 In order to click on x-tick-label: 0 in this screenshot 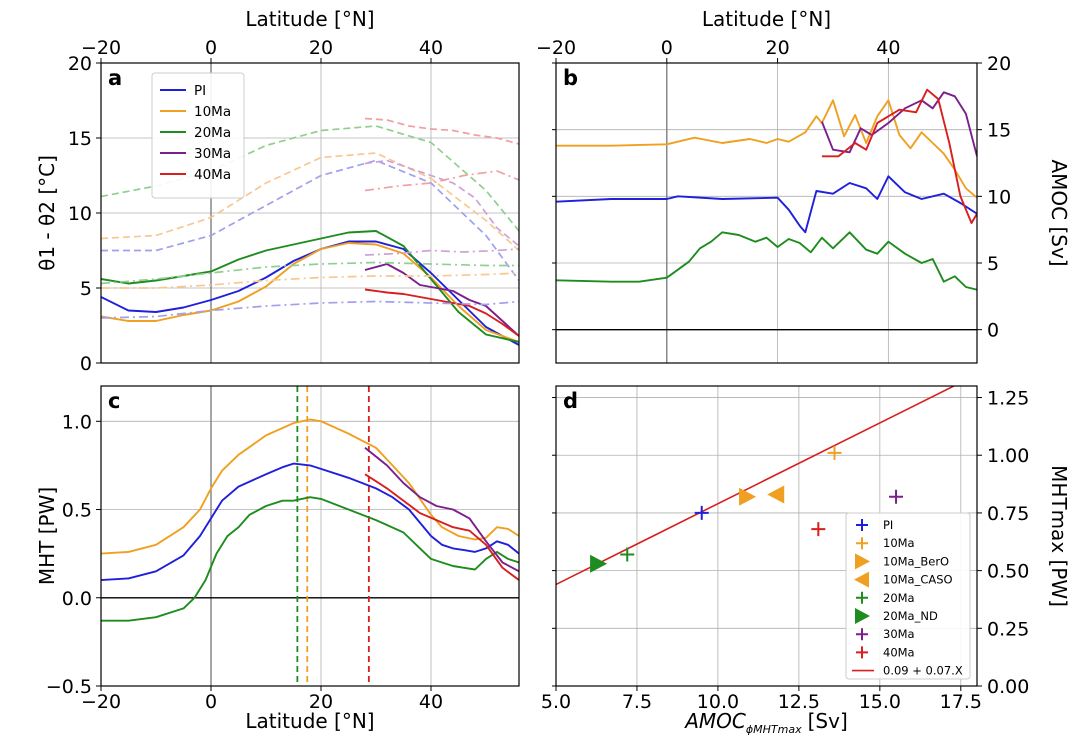, I will do `click(211, 702)`.